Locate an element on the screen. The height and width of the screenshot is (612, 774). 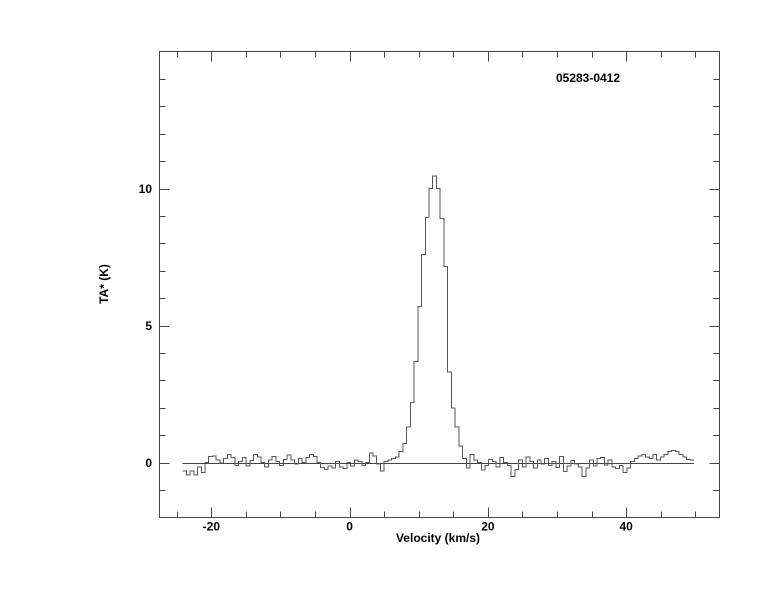
x-tick-label: 0 is located at coordinates (349, 527).